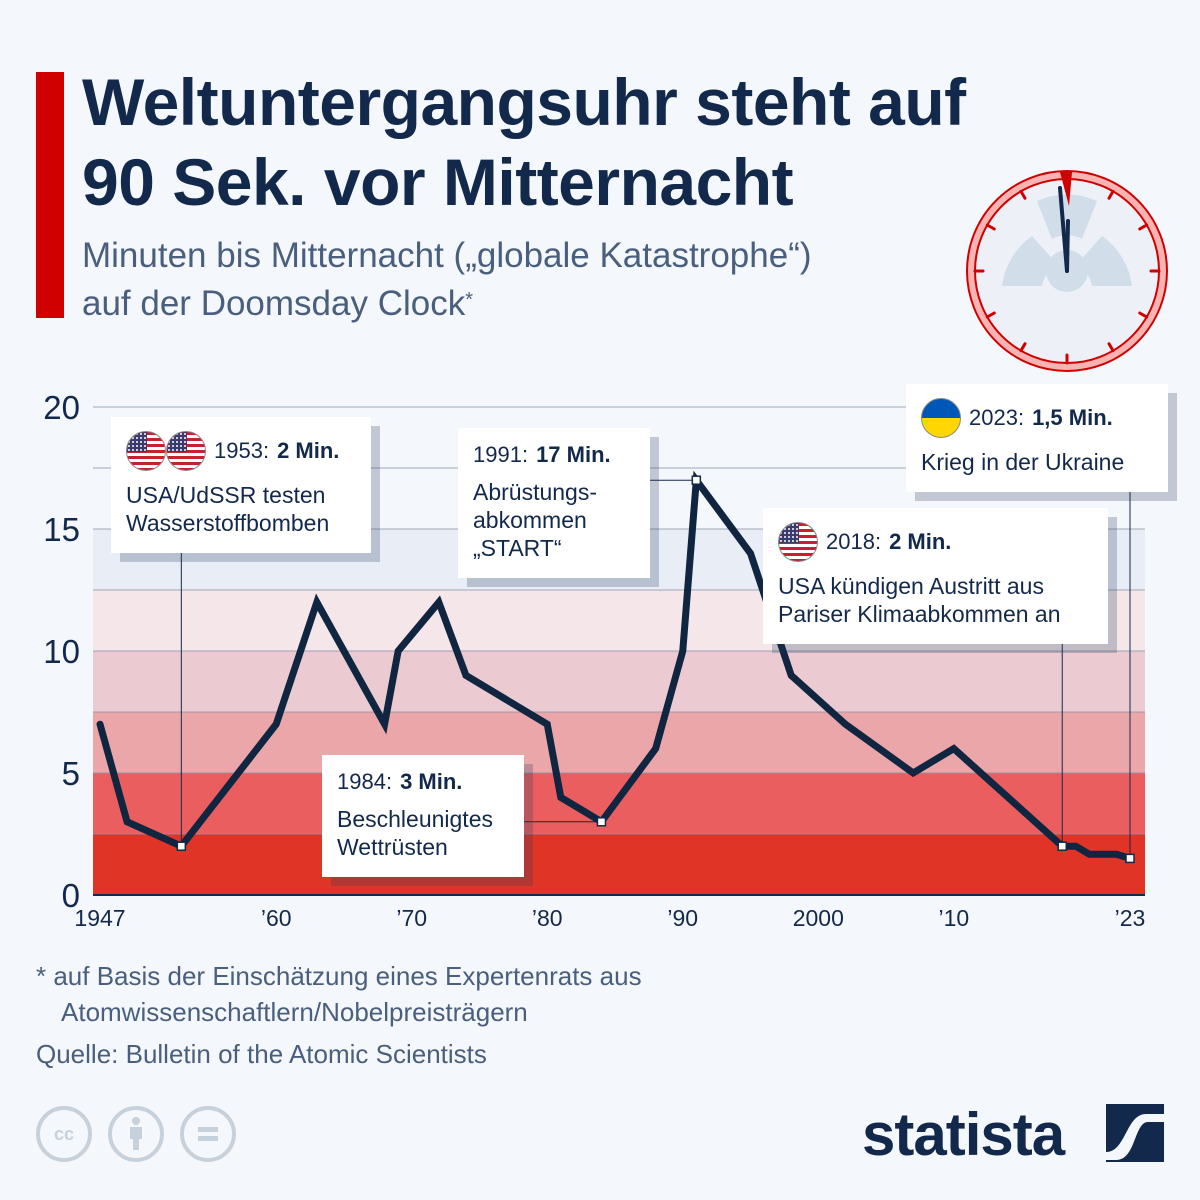 Image resolution: width=1200 pixels, height=1200 pixels. I want to click on annotation-line: Krieg in der Ukraine, so click(1023, 462).